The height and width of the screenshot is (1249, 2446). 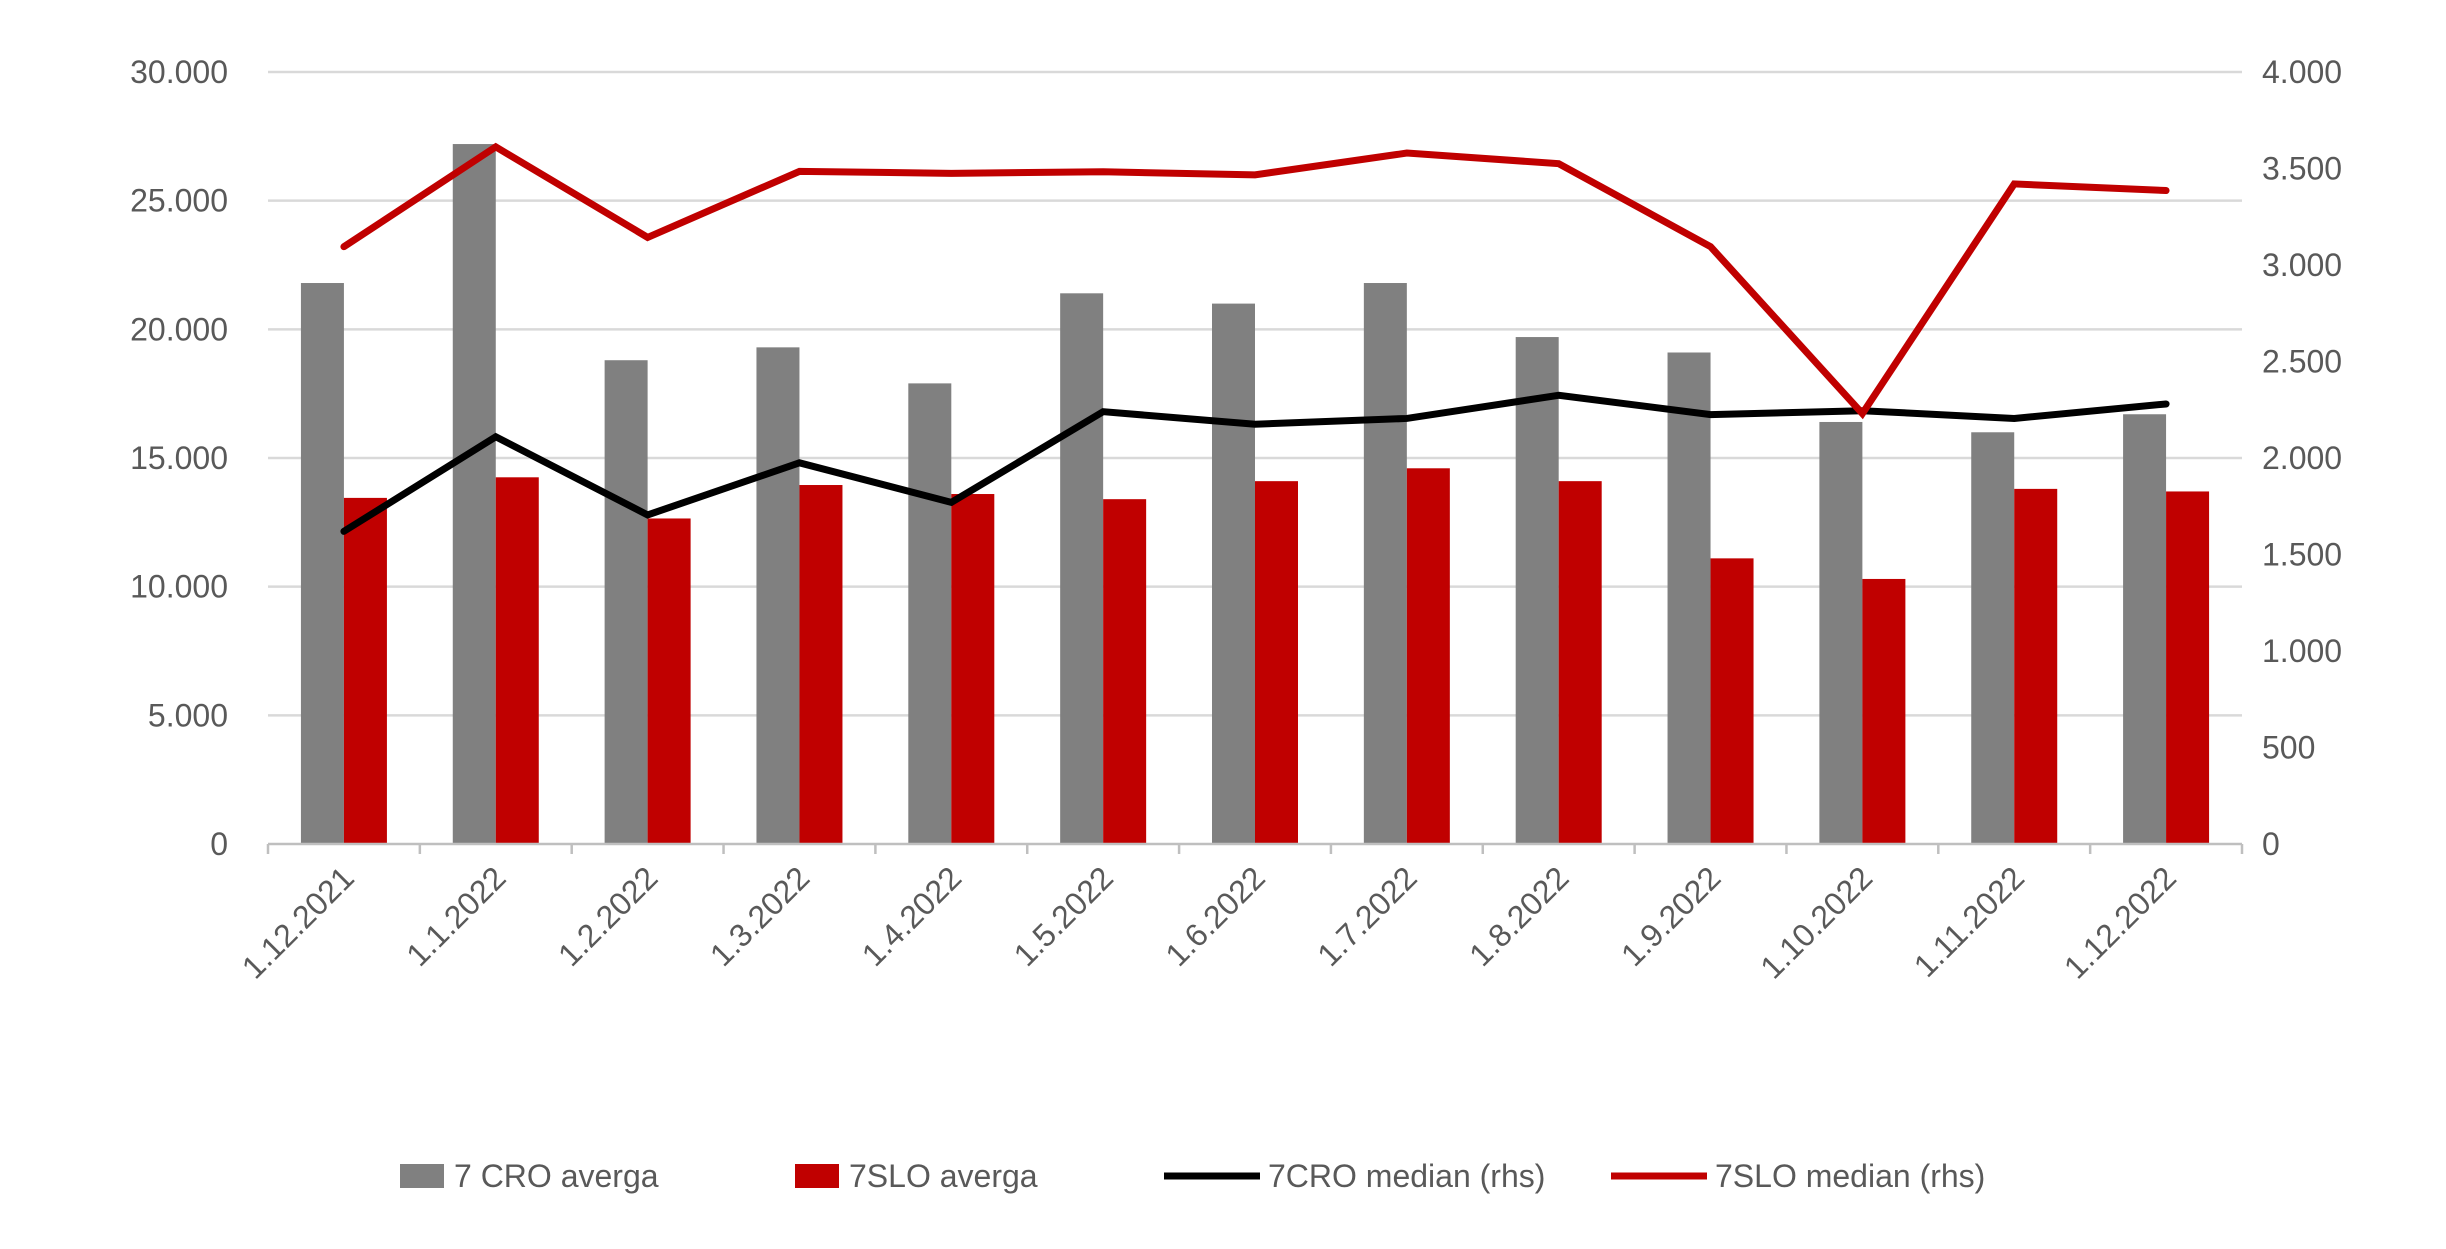 I want to click on right-tick-label: 3.000, so click(x=2302, y=265).